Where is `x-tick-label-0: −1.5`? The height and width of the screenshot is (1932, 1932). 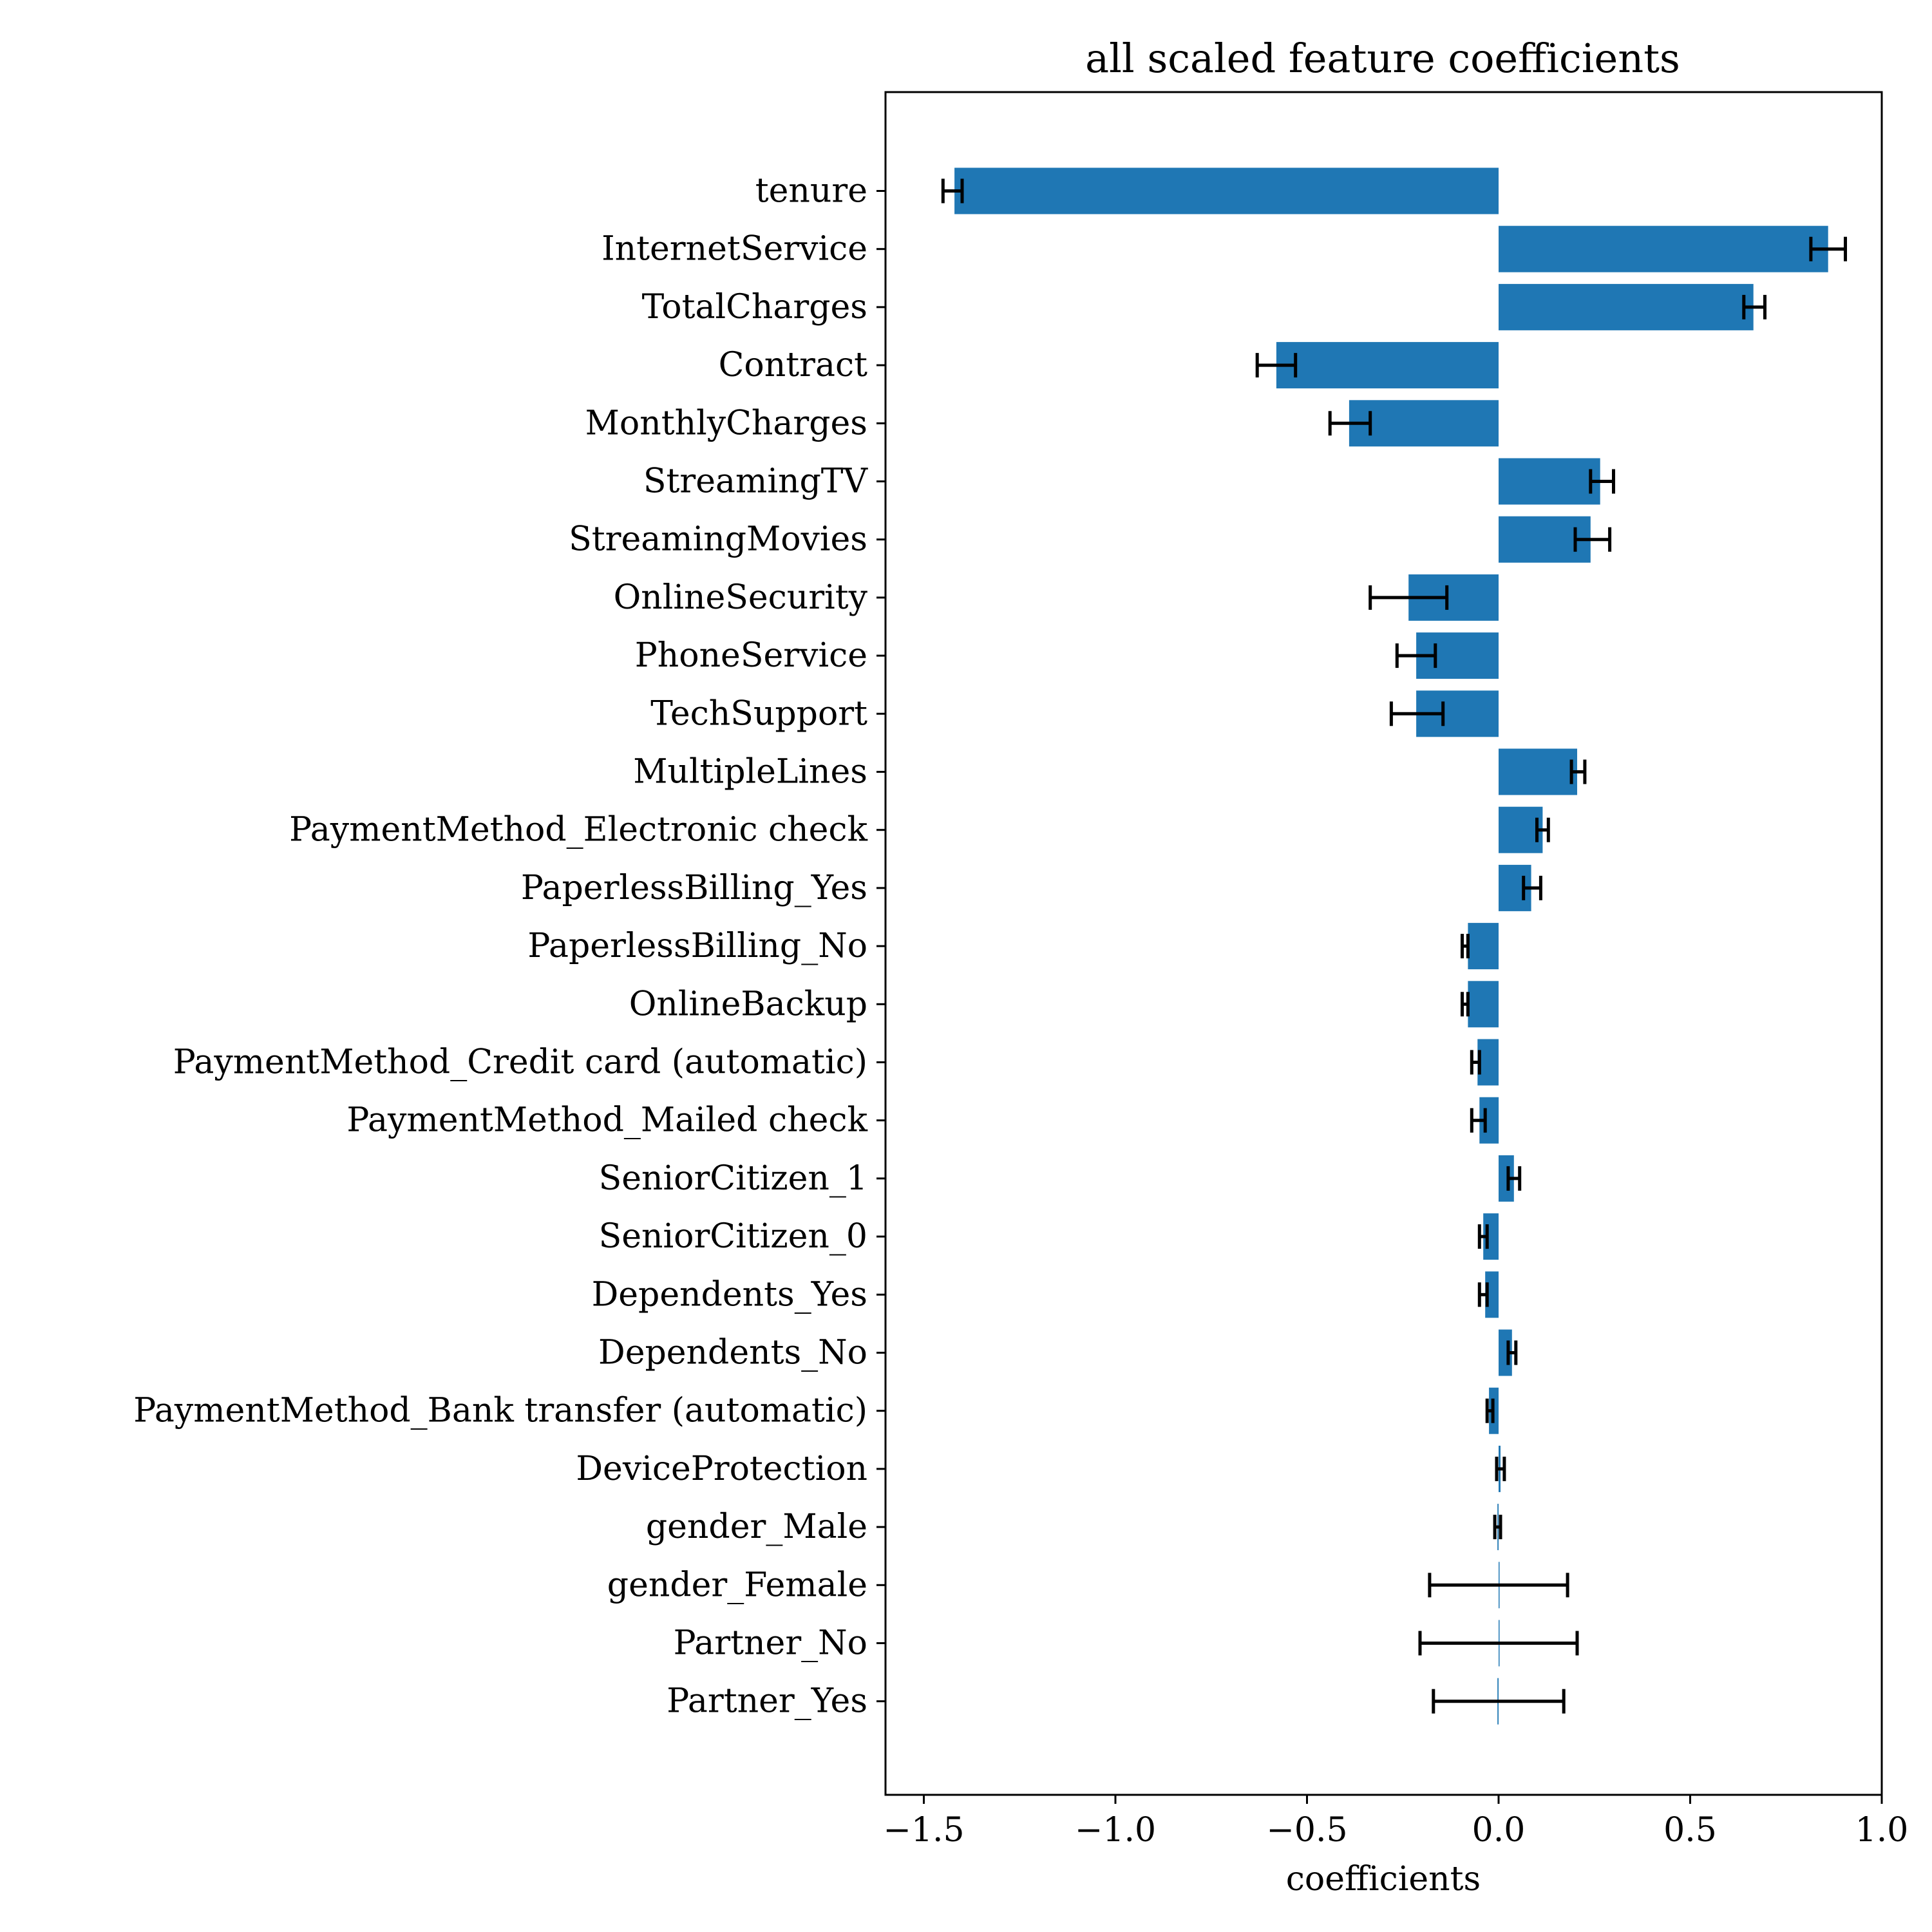 x-tick-label-0: −1.5 is located at coordinates (923, 1830).